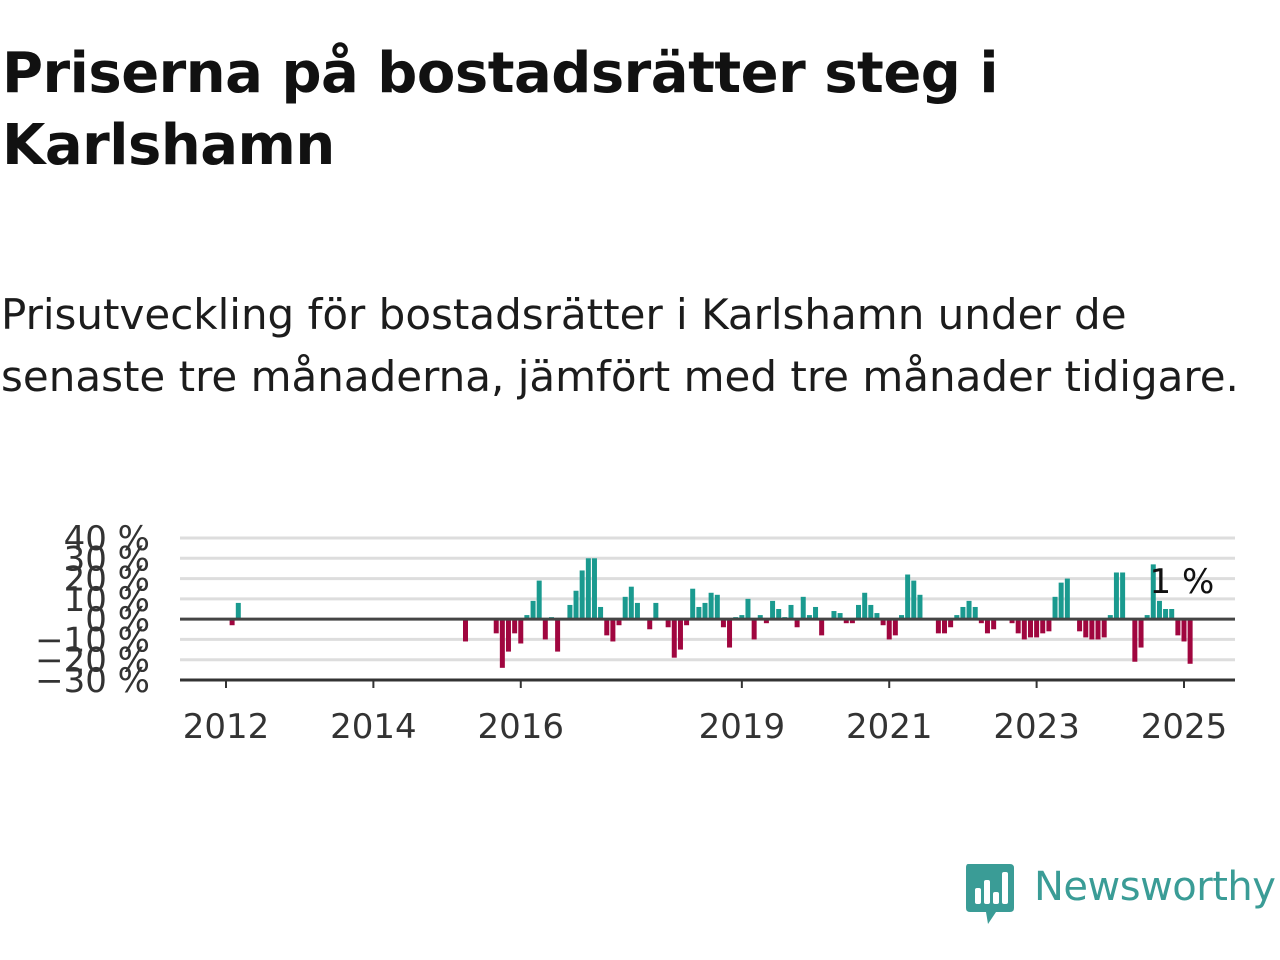  I want to click on x-tick-label: 2016, so click(521, 727).